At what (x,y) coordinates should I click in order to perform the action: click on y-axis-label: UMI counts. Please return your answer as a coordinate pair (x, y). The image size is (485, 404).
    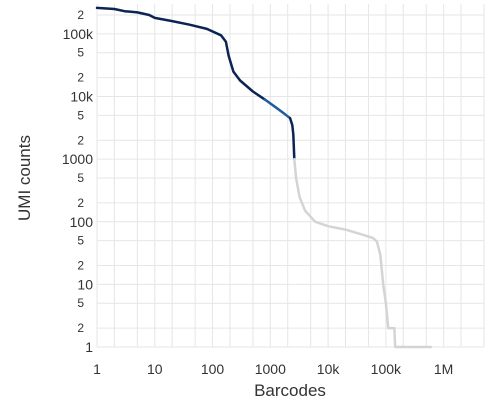
    Looking at the image, I should click on (24, 178).